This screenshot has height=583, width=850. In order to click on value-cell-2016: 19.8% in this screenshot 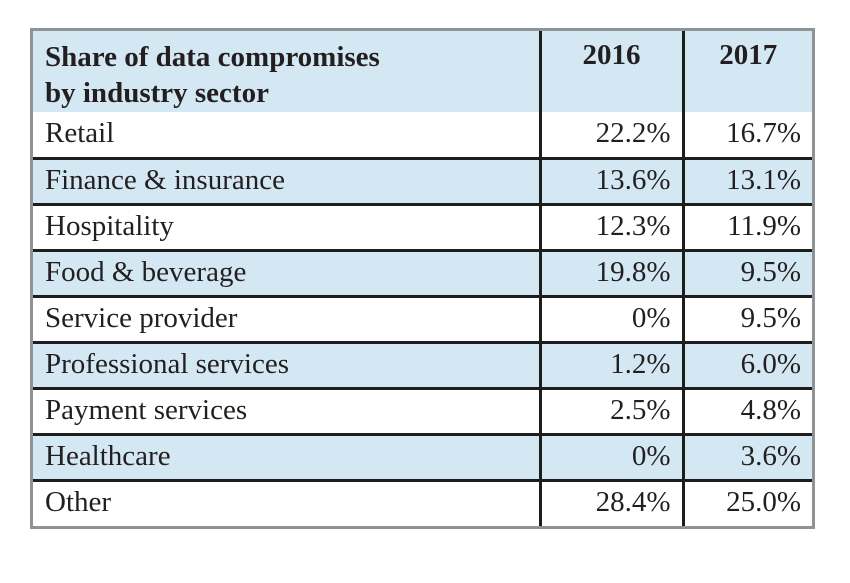, I will do `click(611, 273)`.